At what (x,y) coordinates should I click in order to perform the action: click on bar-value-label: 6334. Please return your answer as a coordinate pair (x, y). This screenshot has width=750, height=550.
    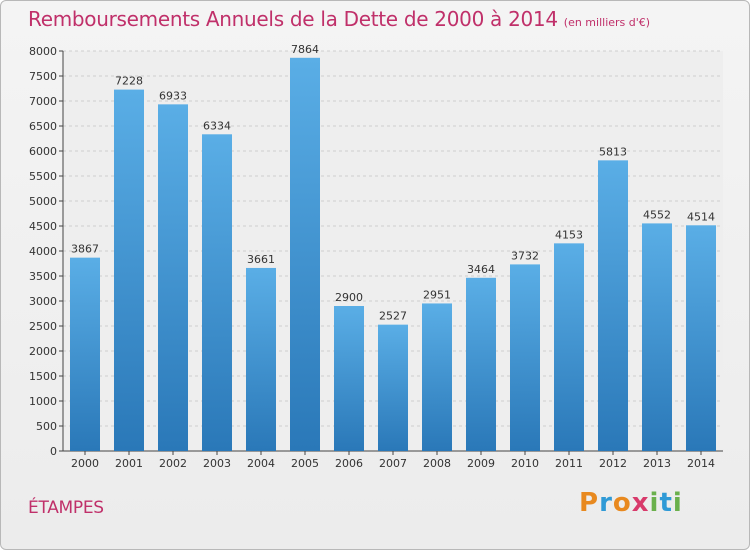
    Looking at the image, I should click on (217, 125).